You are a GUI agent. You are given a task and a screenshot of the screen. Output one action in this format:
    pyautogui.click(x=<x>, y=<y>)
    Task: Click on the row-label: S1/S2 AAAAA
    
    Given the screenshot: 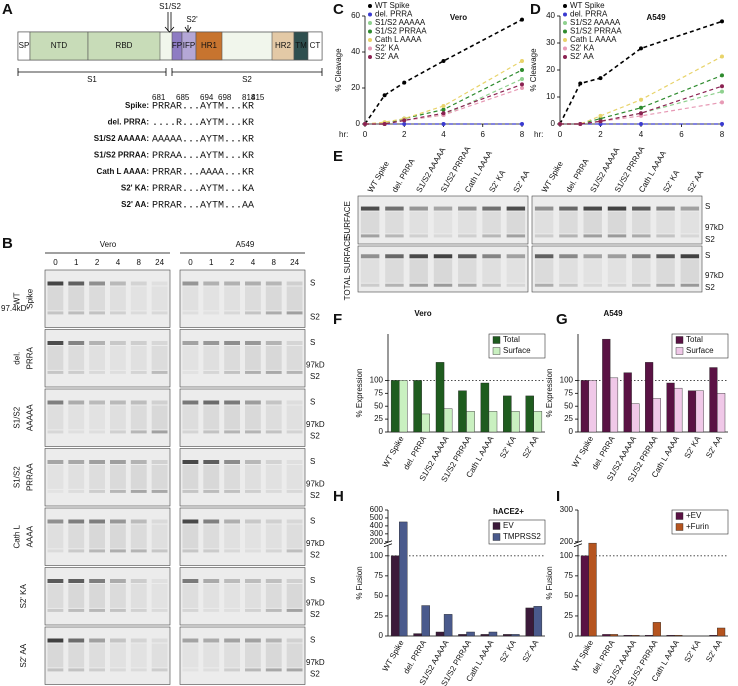 What is the action you would take?
    pyautogui.click(x=24, y=417)
    